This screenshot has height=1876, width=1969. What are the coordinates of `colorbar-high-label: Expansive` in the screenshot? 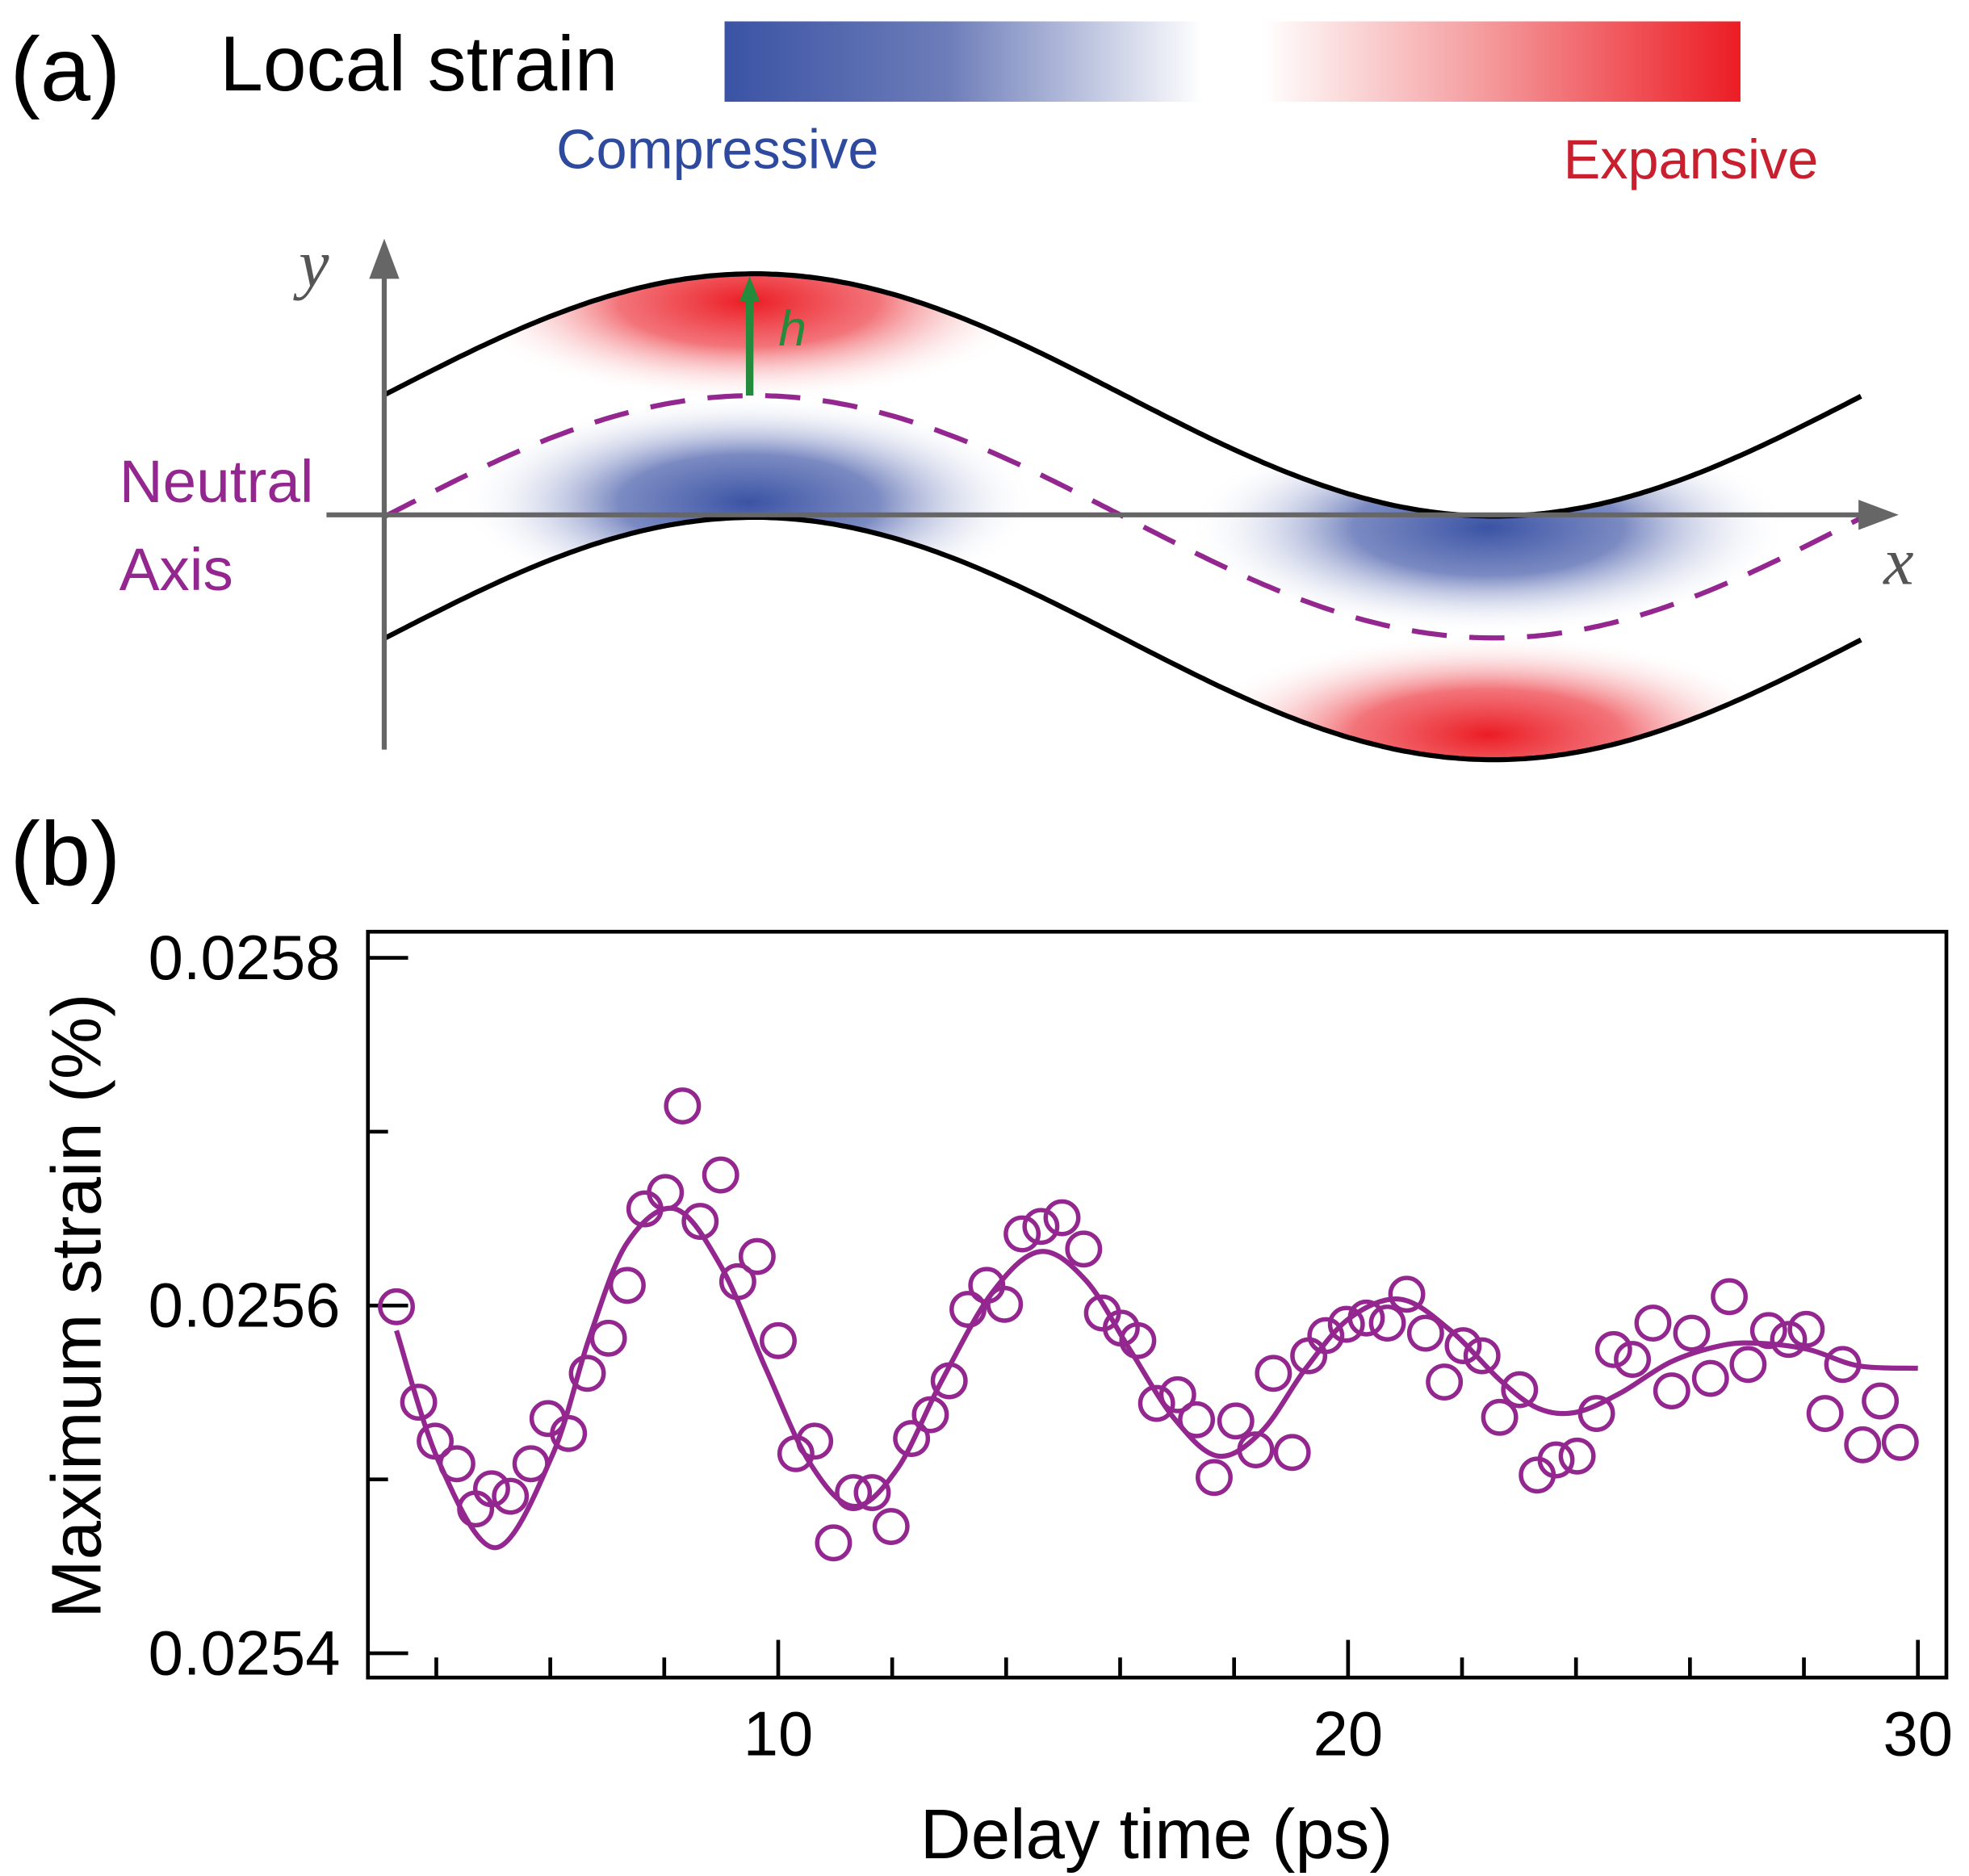 It's located at (1691, 159).